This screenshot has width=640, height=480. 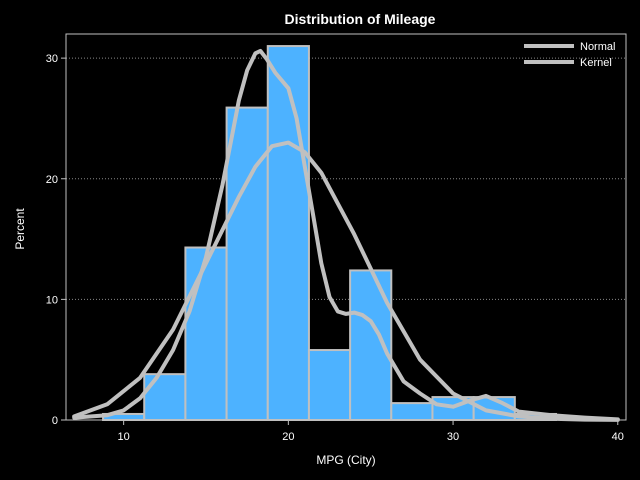 I want to click on legend-label-kernel: Kernel, so click(x=596, y=63).